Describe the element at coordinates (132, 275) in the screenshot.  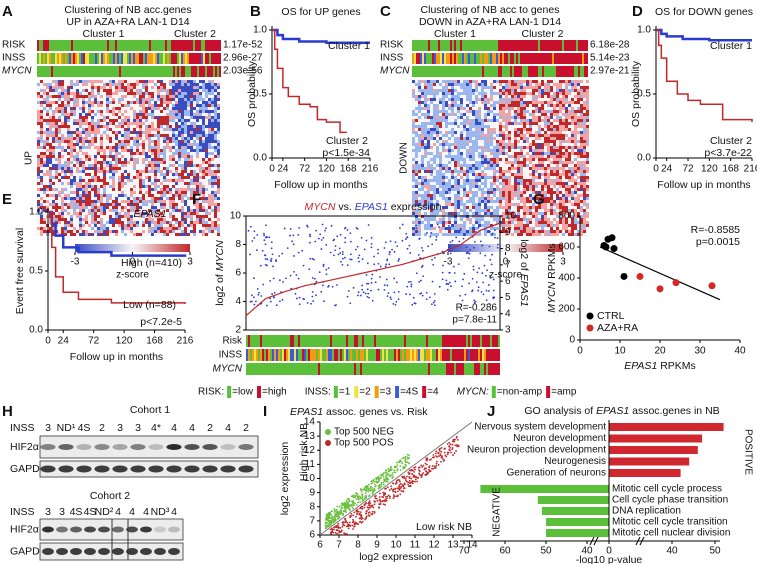
I see `colorbar-label: z-score` at that location.